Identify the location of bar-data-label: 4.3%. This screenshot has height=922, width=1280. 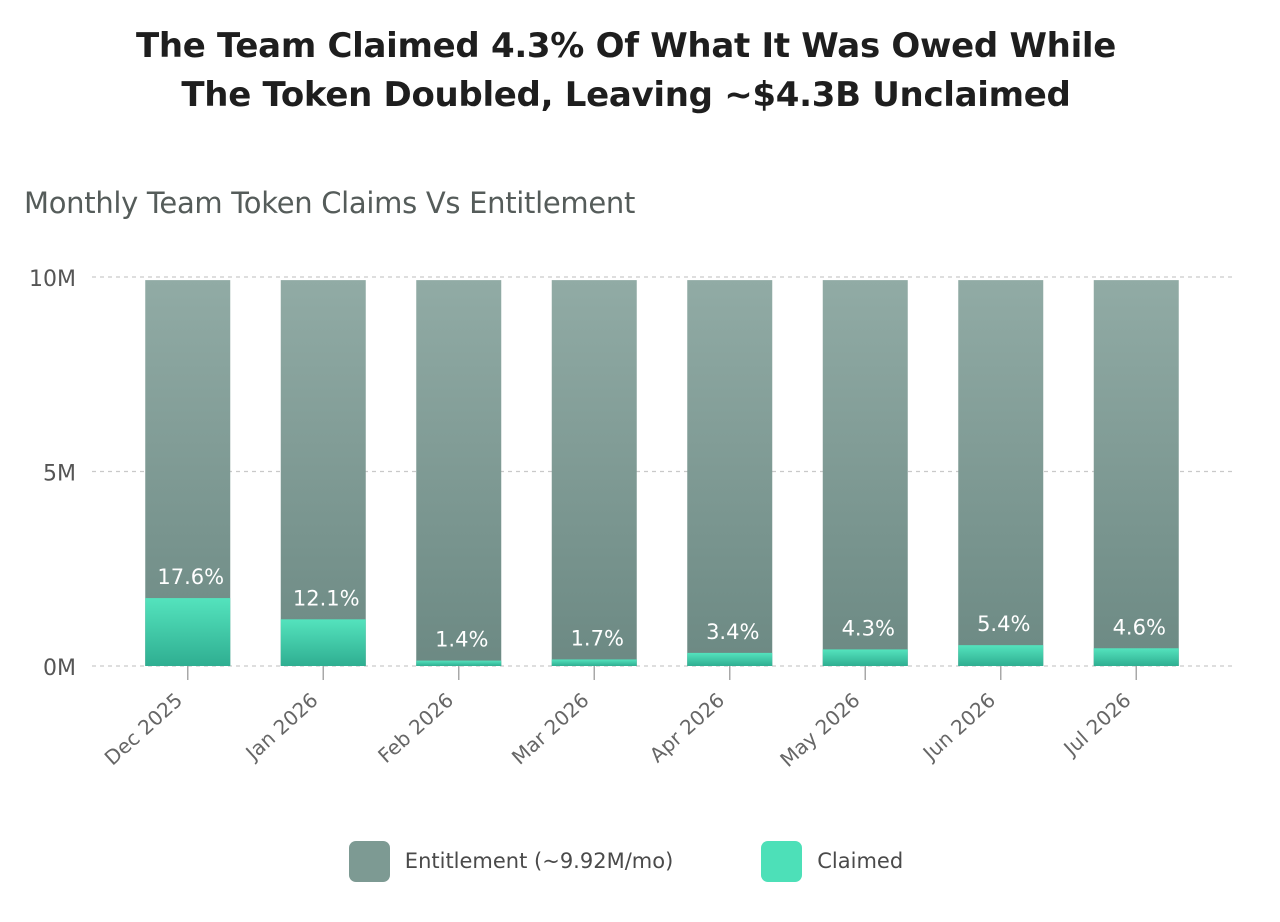
(868, 628).